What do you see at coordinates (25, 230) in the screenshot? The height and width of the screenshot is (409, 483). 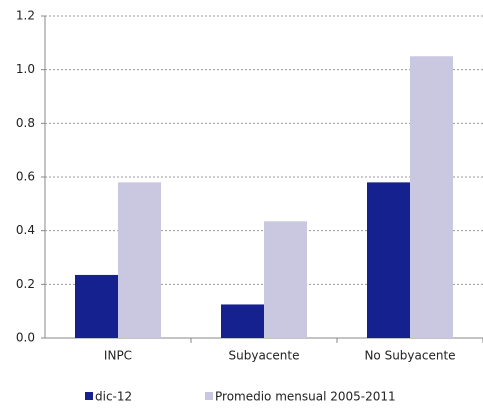 I see `y-tick-label: 0.4` at bounding box center [25, 230].